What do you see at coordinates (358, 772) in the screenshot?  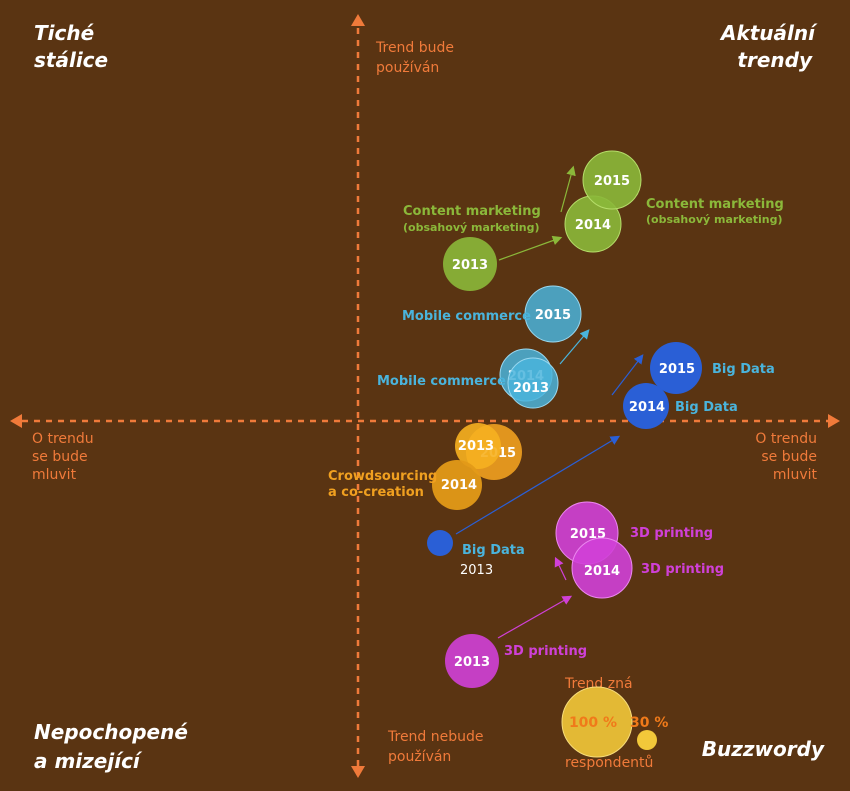 I see `axis-arrow-down` at bounding box center [358, 772].